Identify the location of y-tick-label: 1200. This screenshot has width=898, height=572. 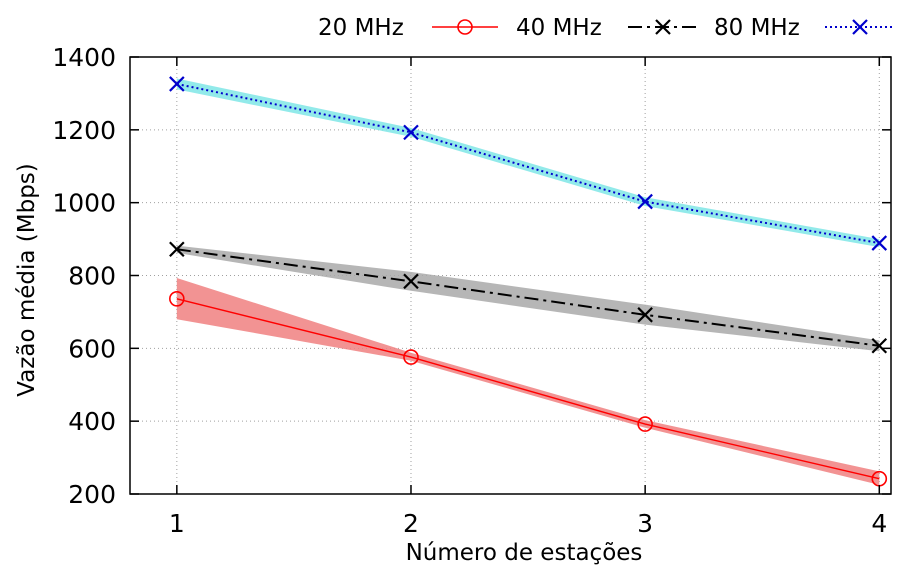
(84, 130).